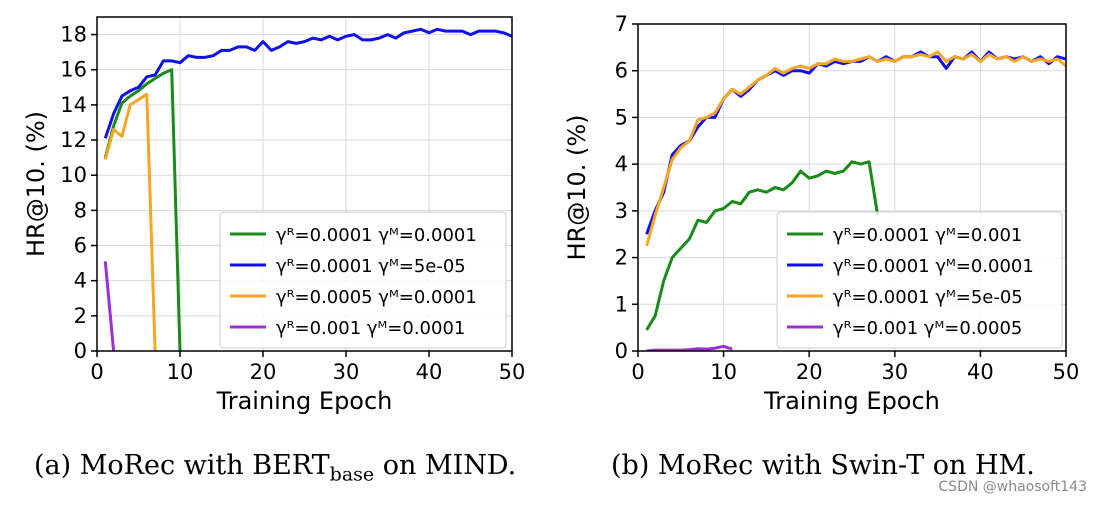 This screenshot has height=505, width=1101. What do you see at coordinates (73, 35) in the screenshot?
I see `chart-a-ytick-label: 18` at bounding box center [73, 35].